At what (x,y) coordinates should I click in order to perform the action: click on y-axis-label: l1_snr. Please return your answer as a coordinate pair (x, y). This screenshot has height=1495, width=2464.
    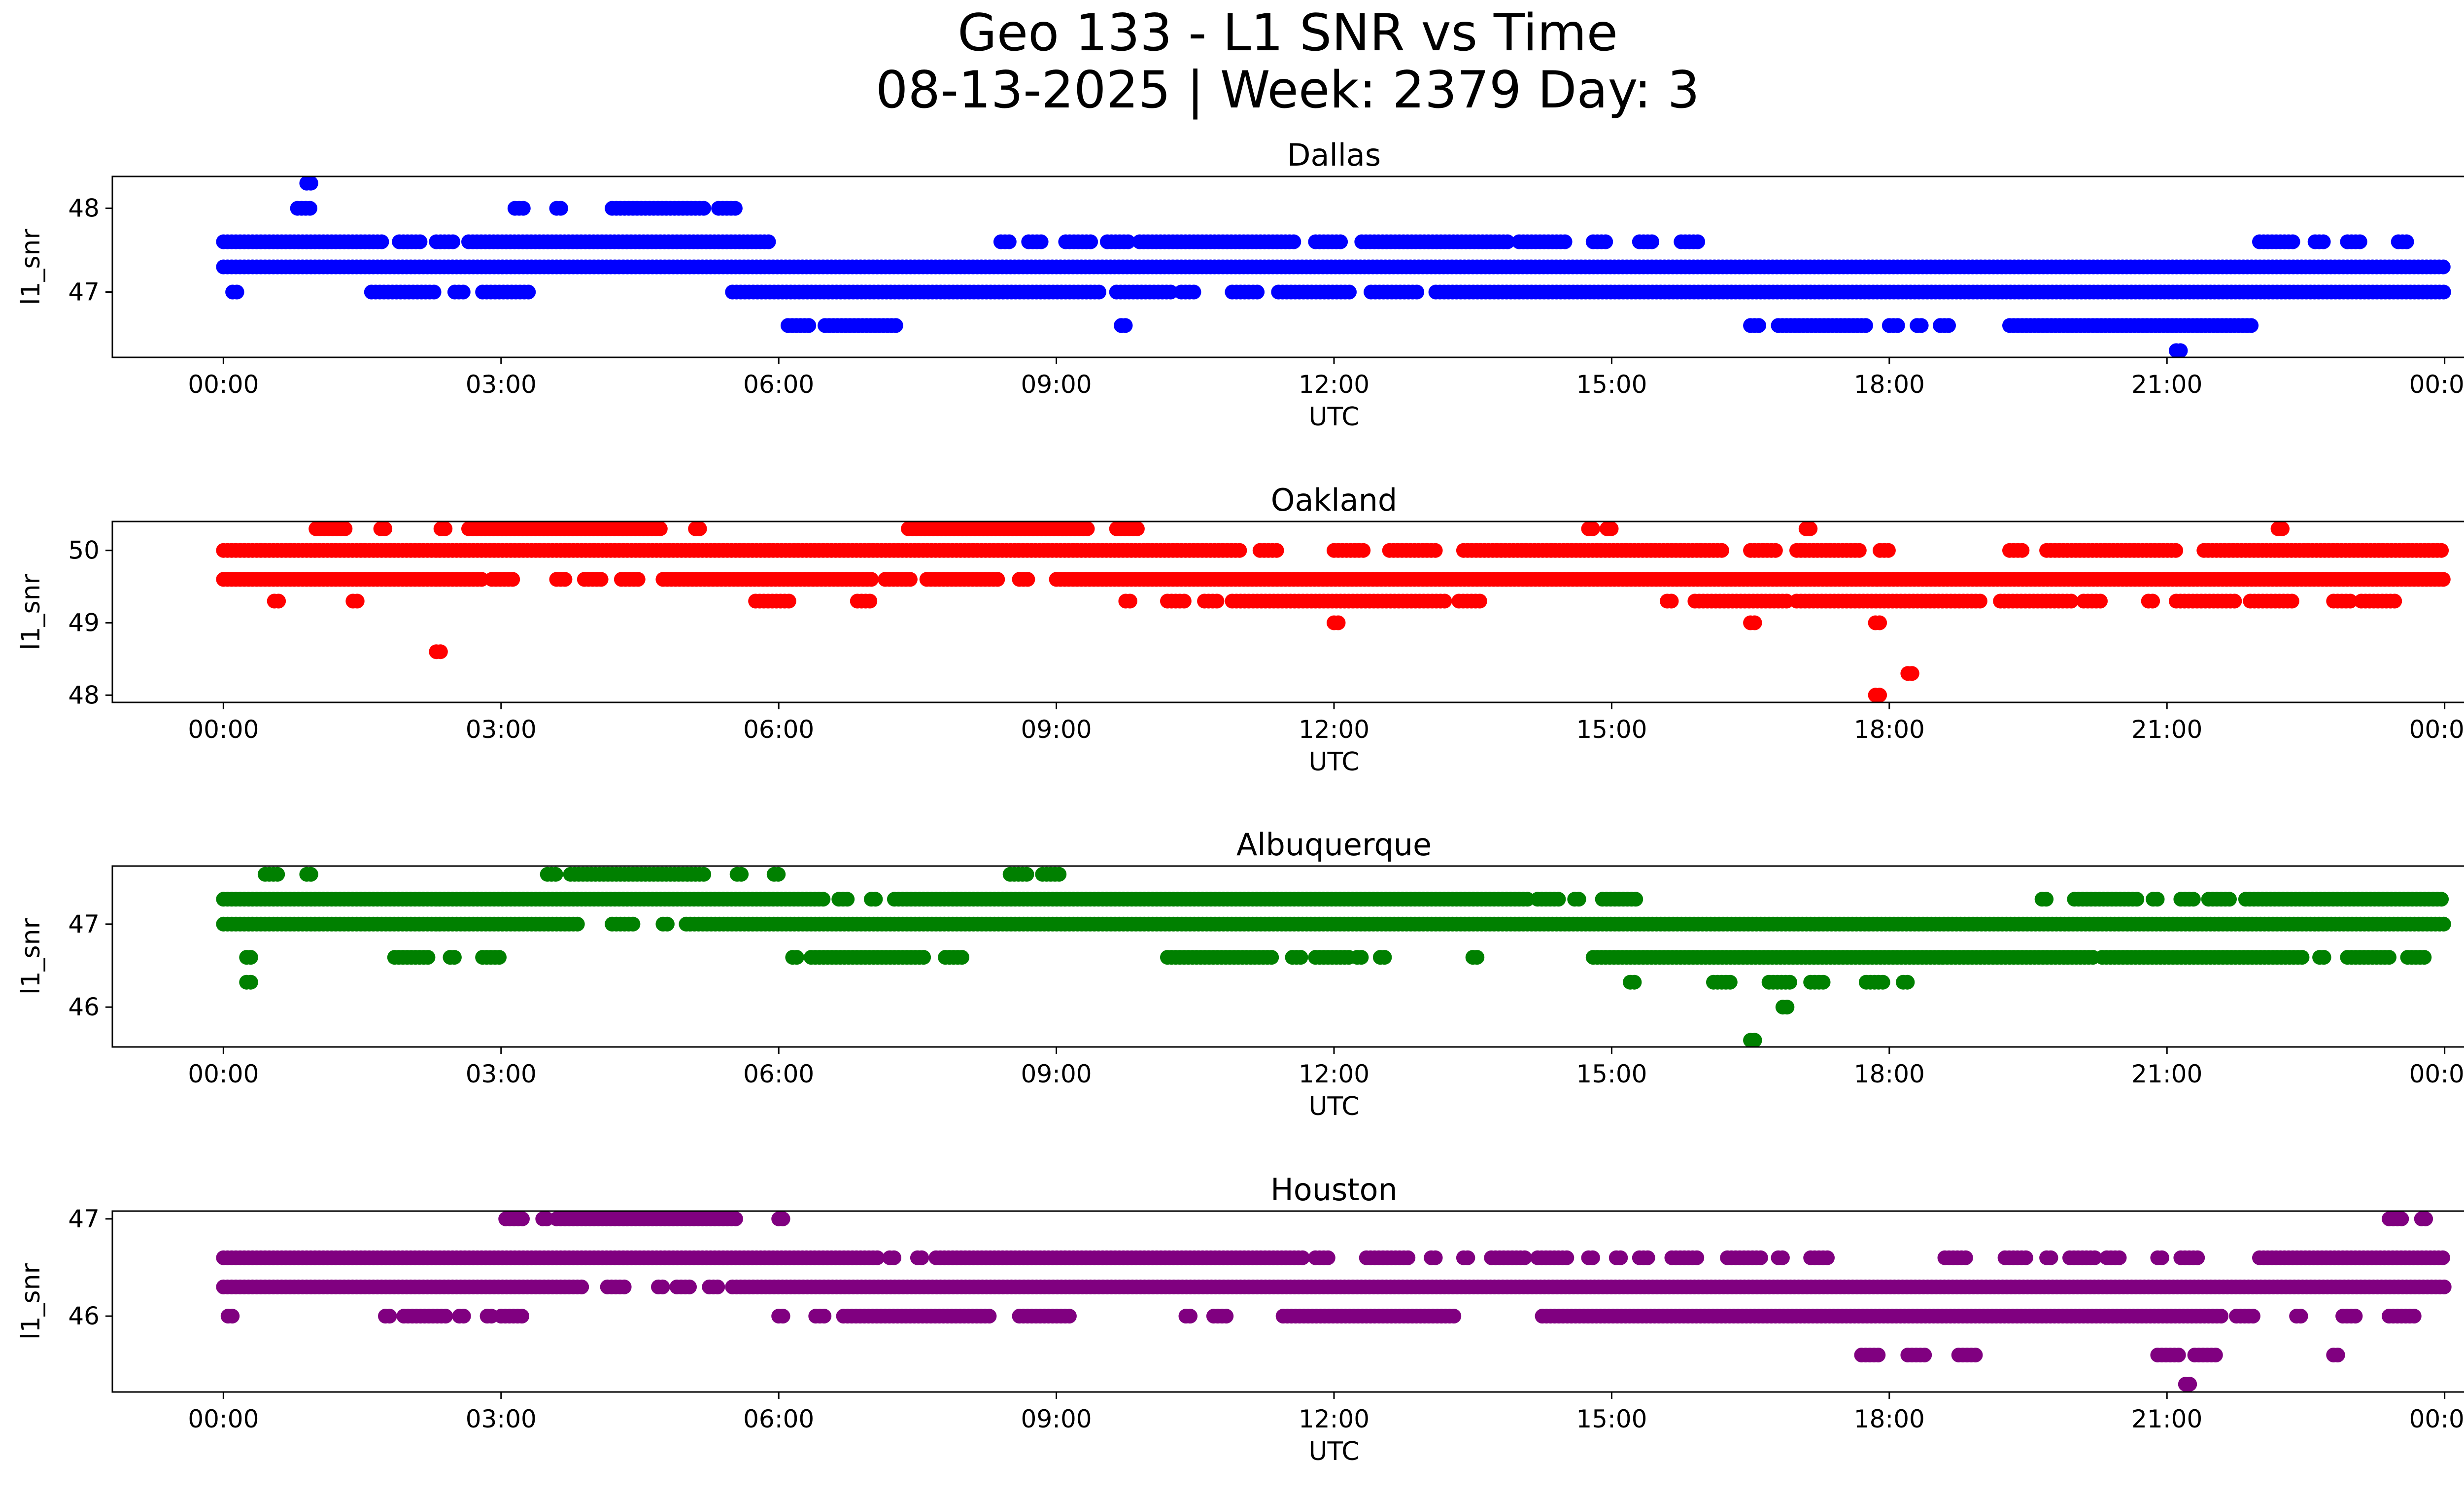
    Looking at the image, I should click on (31, 266).